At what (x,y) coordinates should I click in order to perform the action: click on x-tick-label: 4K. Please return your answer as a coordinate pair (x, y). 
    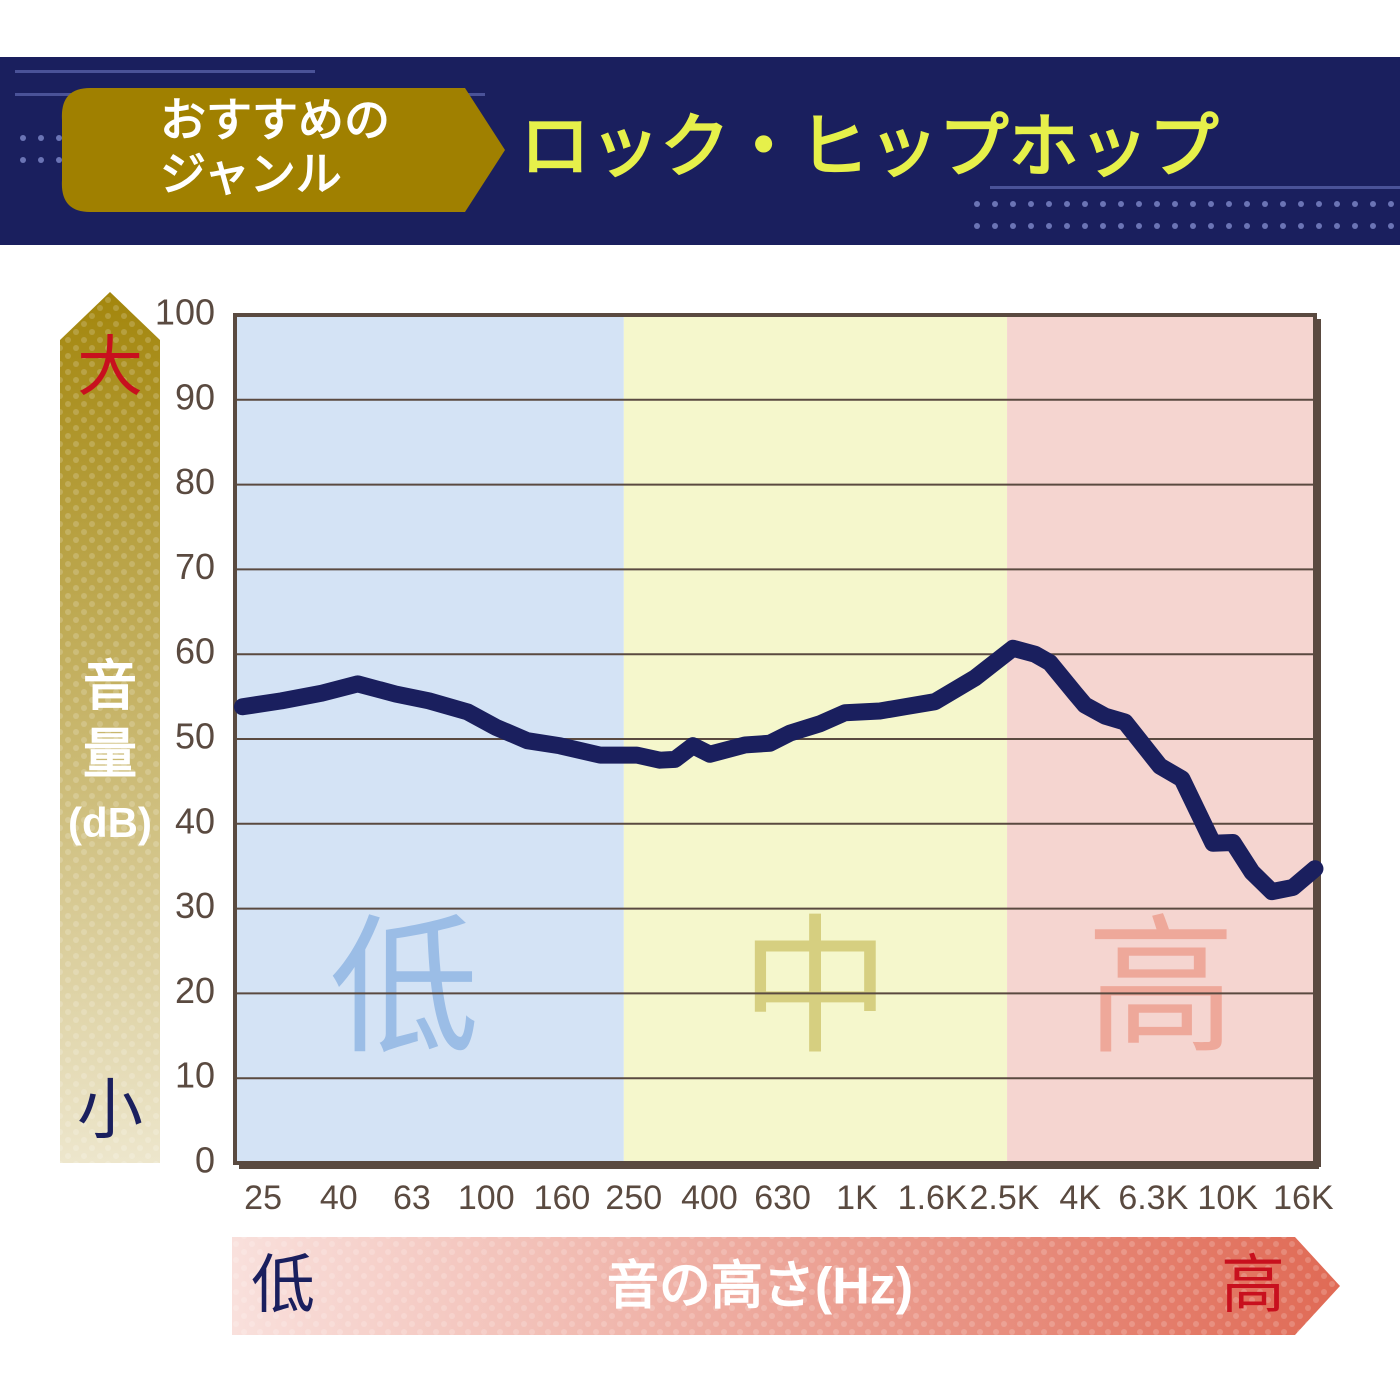
    Looking at the image, I should click on (1080, 1198).